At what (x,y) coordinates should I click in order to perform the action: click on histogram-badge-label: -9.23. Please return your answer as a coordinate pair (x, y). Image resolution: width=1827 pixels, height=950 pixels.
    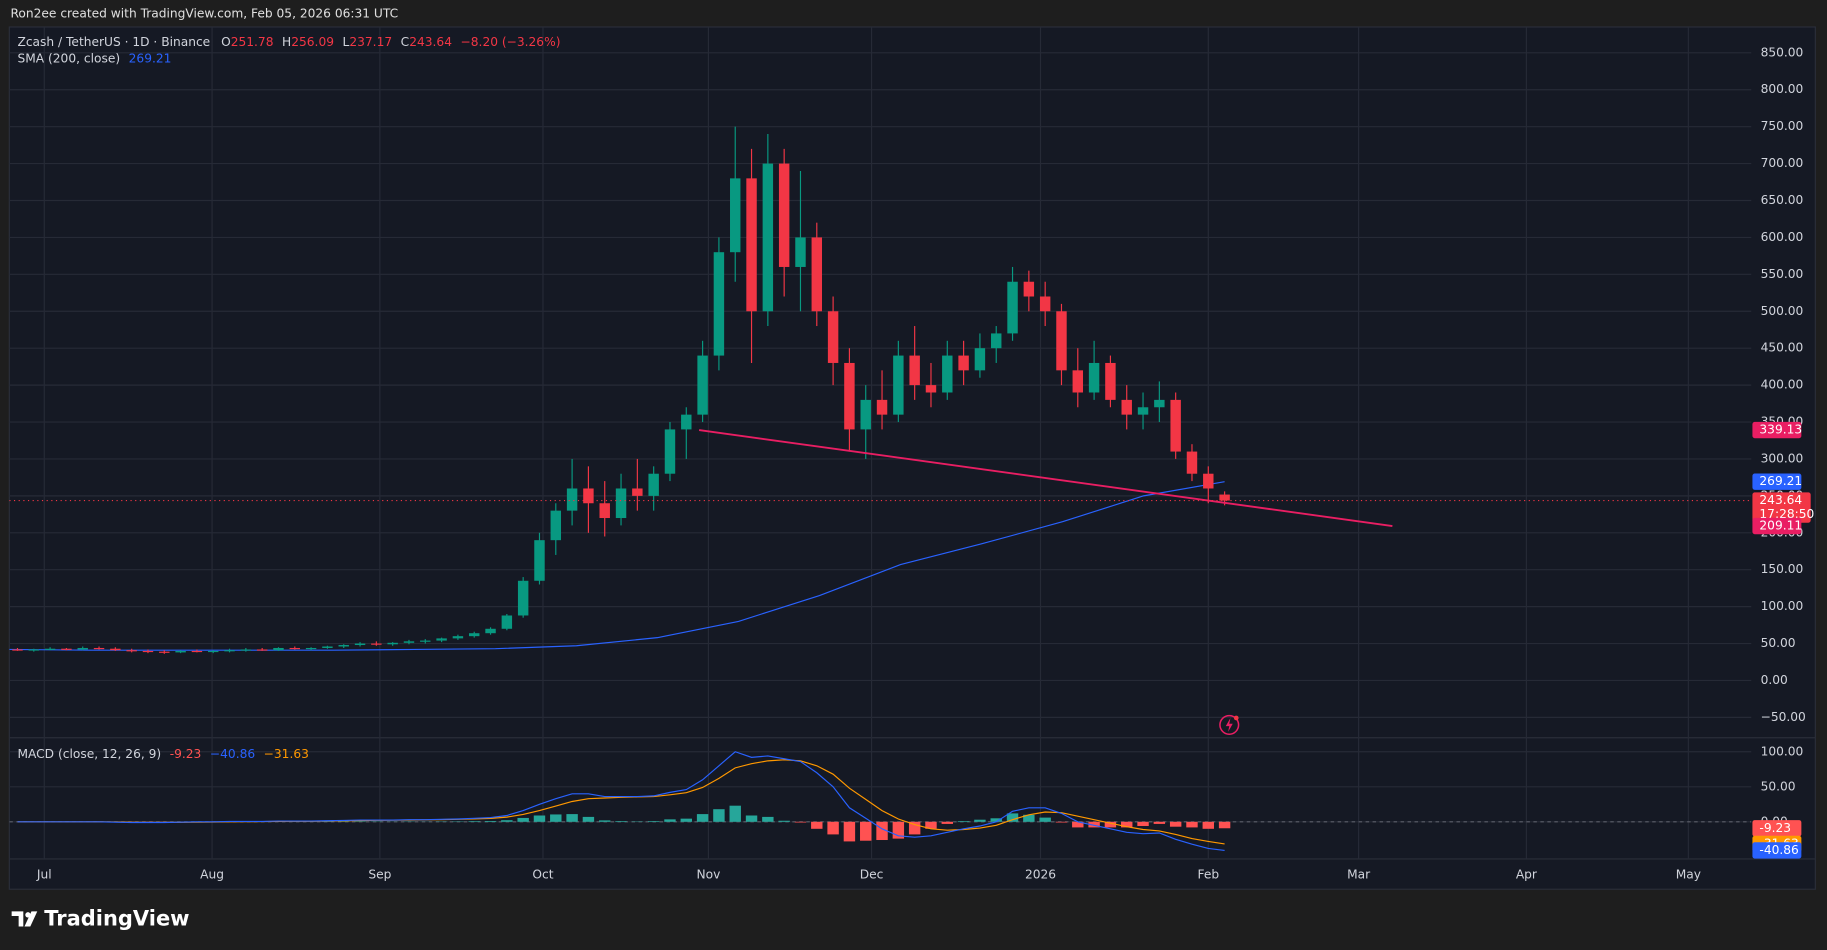
    Looking at the image, I should click on (1775, 828).